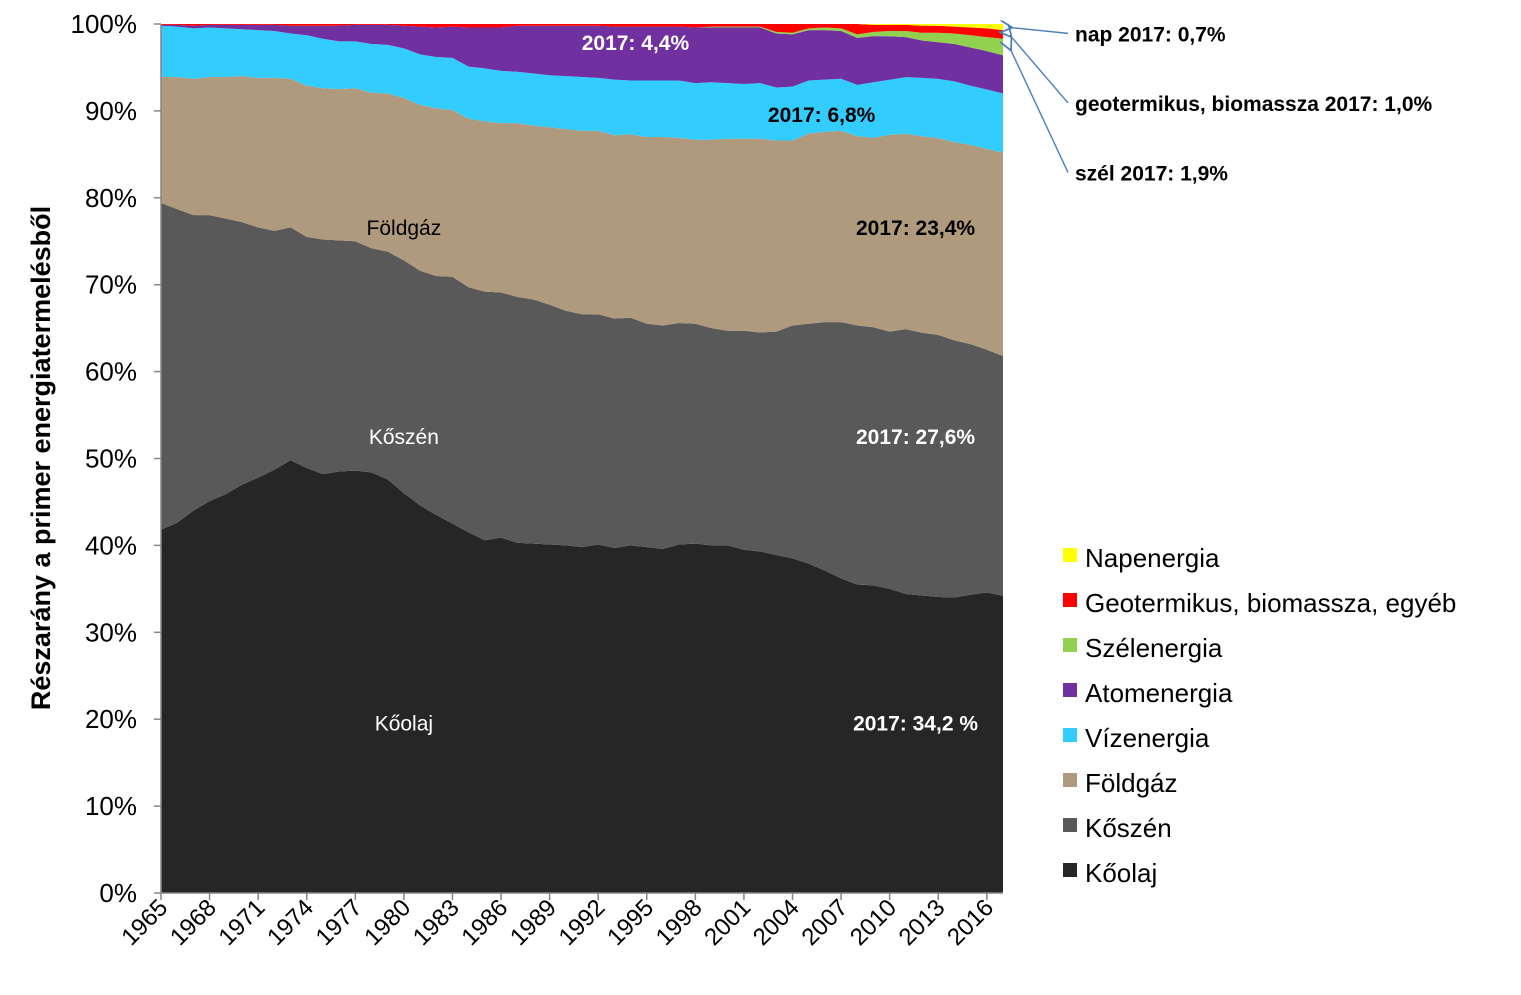  Describe the element at coordinates (533, 922) in the screenshot. I see `x-tick-label: 1989` at that location.